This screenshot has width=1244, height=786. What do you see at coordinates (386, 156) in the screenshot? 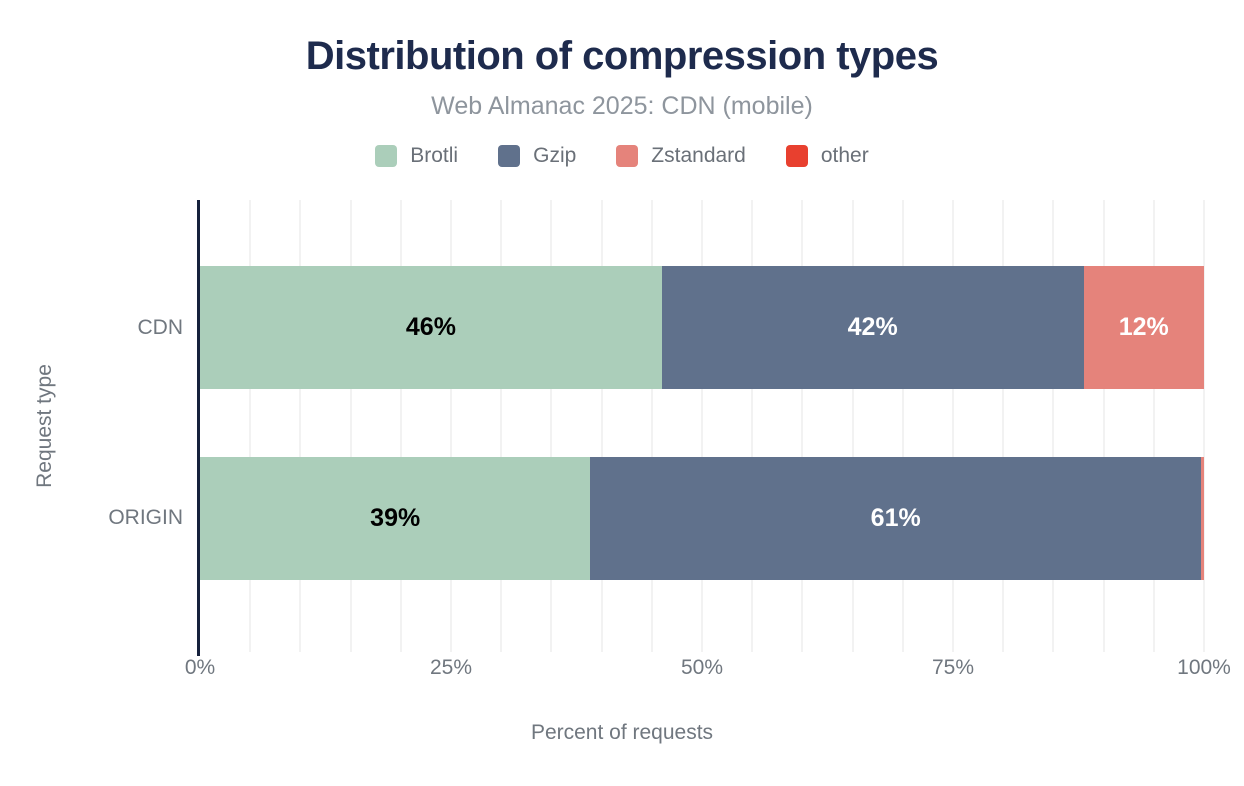
I see `legend-swatch-brotli` at bounding box center [386, 156].